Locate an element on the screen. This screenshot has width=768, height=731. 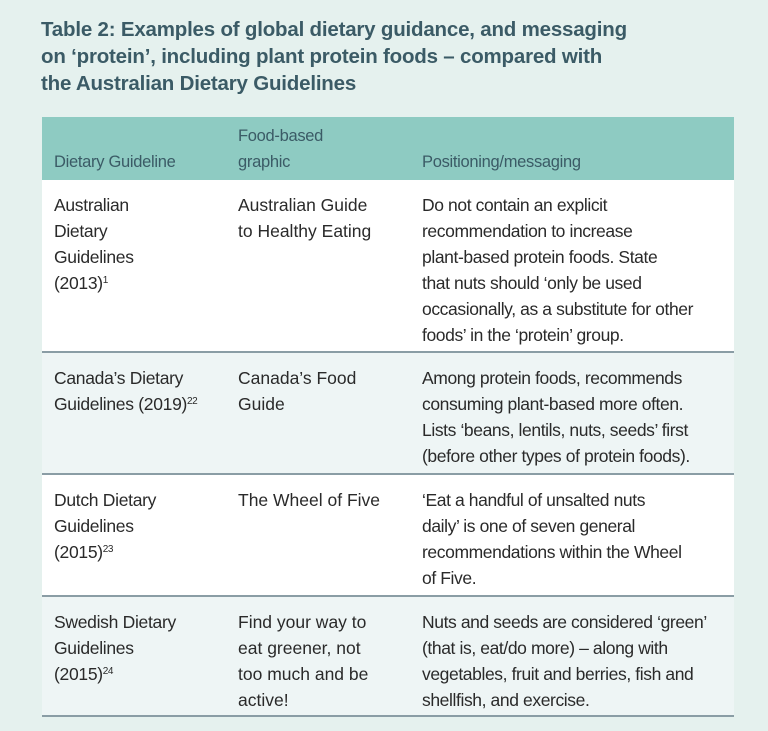
guideline-name: Canada’s Dietary Guidelines (2019) is located at coordinates (121, 391).